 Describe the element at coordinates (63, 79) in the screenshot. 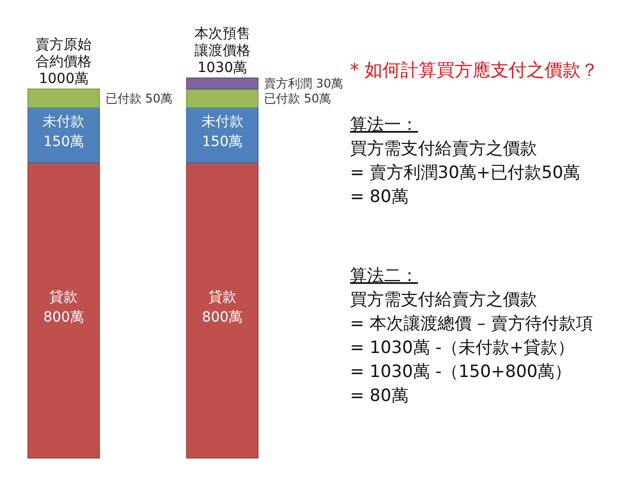

I see `total-label: 1000萬` at that location.